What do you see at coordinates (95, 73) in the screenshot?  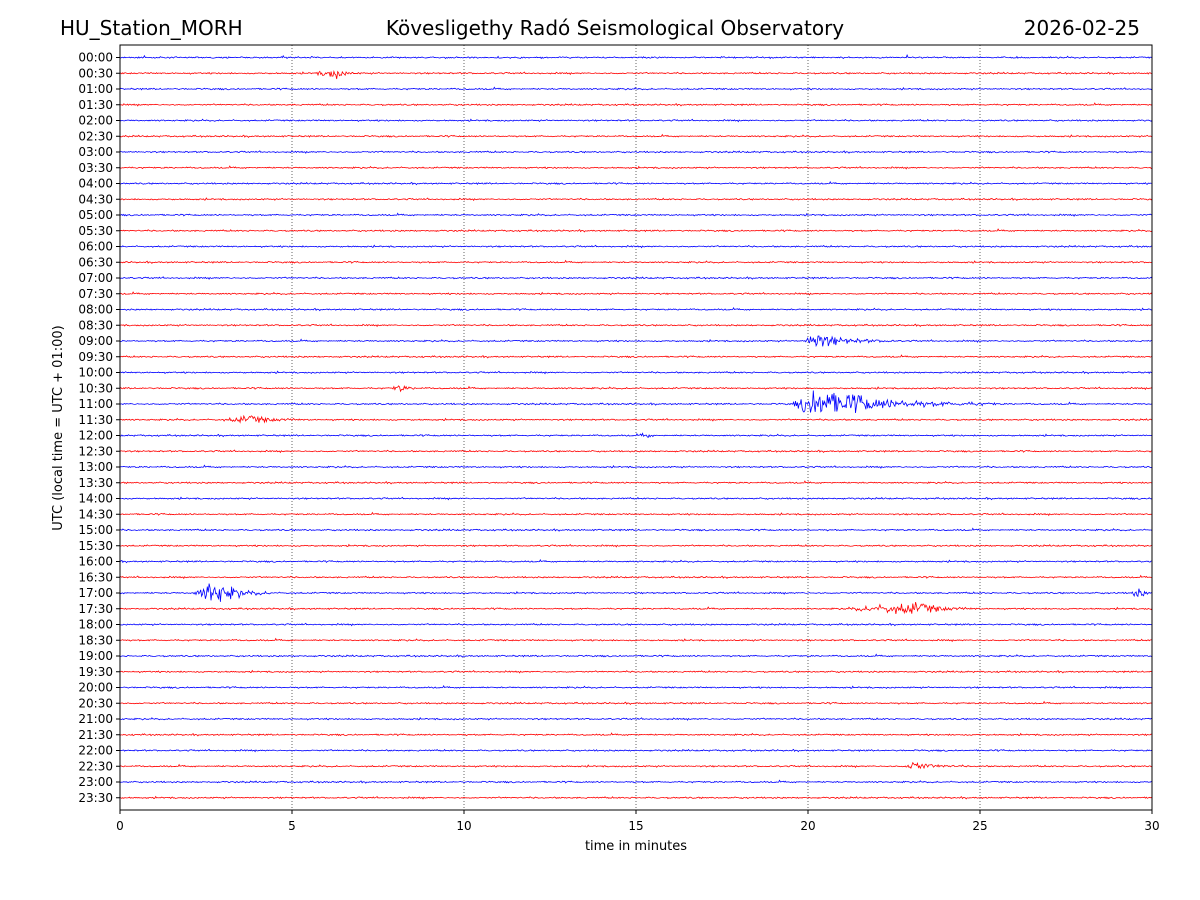 I see `y-tick-label: 00:30` at bounding box center [95, 73].